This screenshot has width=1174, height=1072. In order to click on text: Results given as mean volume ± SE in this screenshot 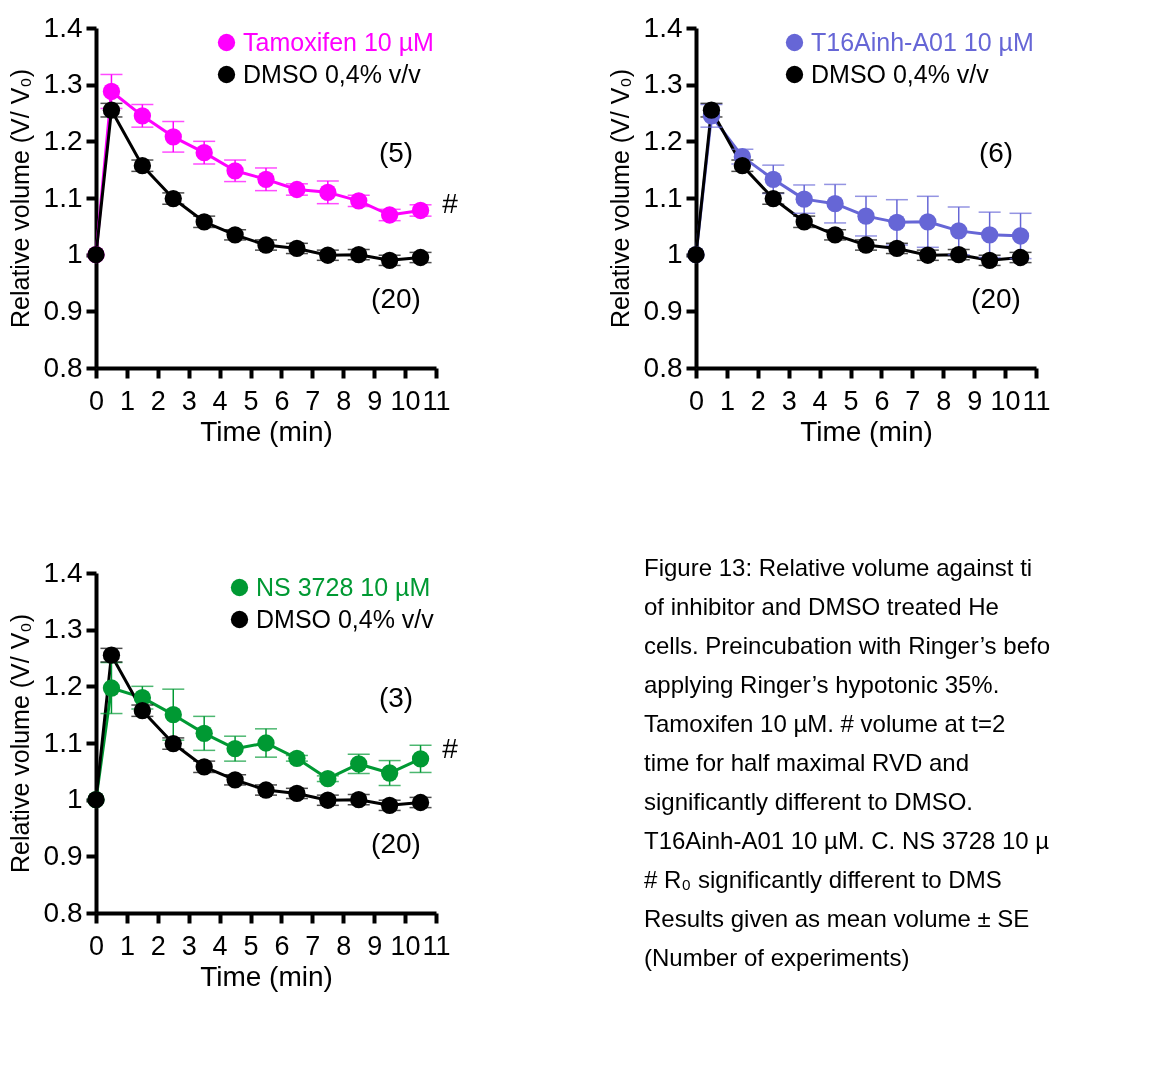, I will do `click(837, 918)`.